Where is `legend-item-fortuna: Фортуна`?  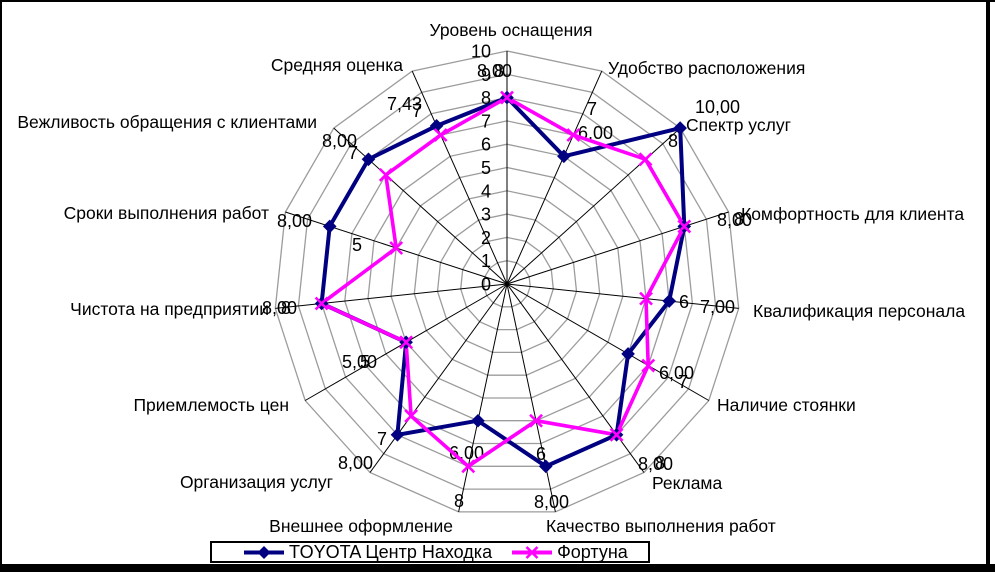
legend-item-fortuna: Фортуна is located at coordinates (570, 552).